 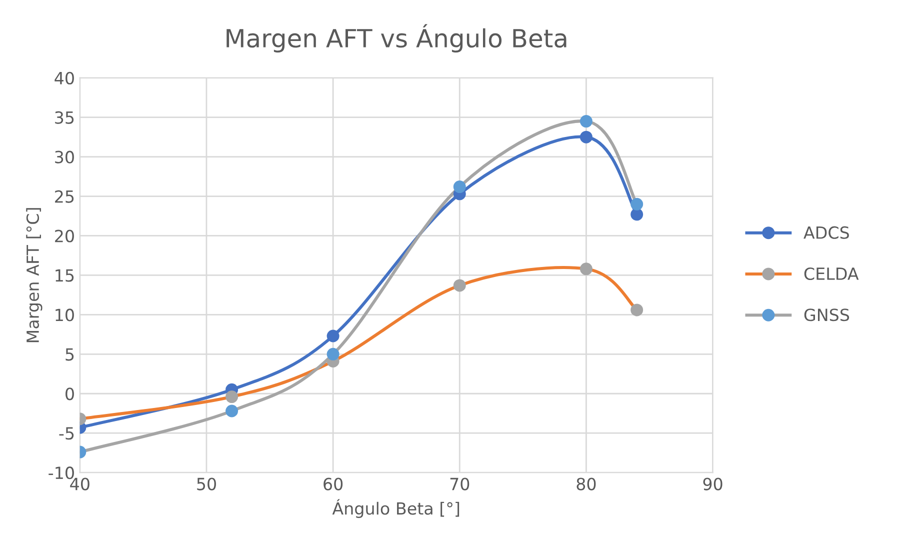 What do you see at coordinates (64, 196) in the screenshot?
I see `y-tick-label: 25` at bounding box center [64, 196].